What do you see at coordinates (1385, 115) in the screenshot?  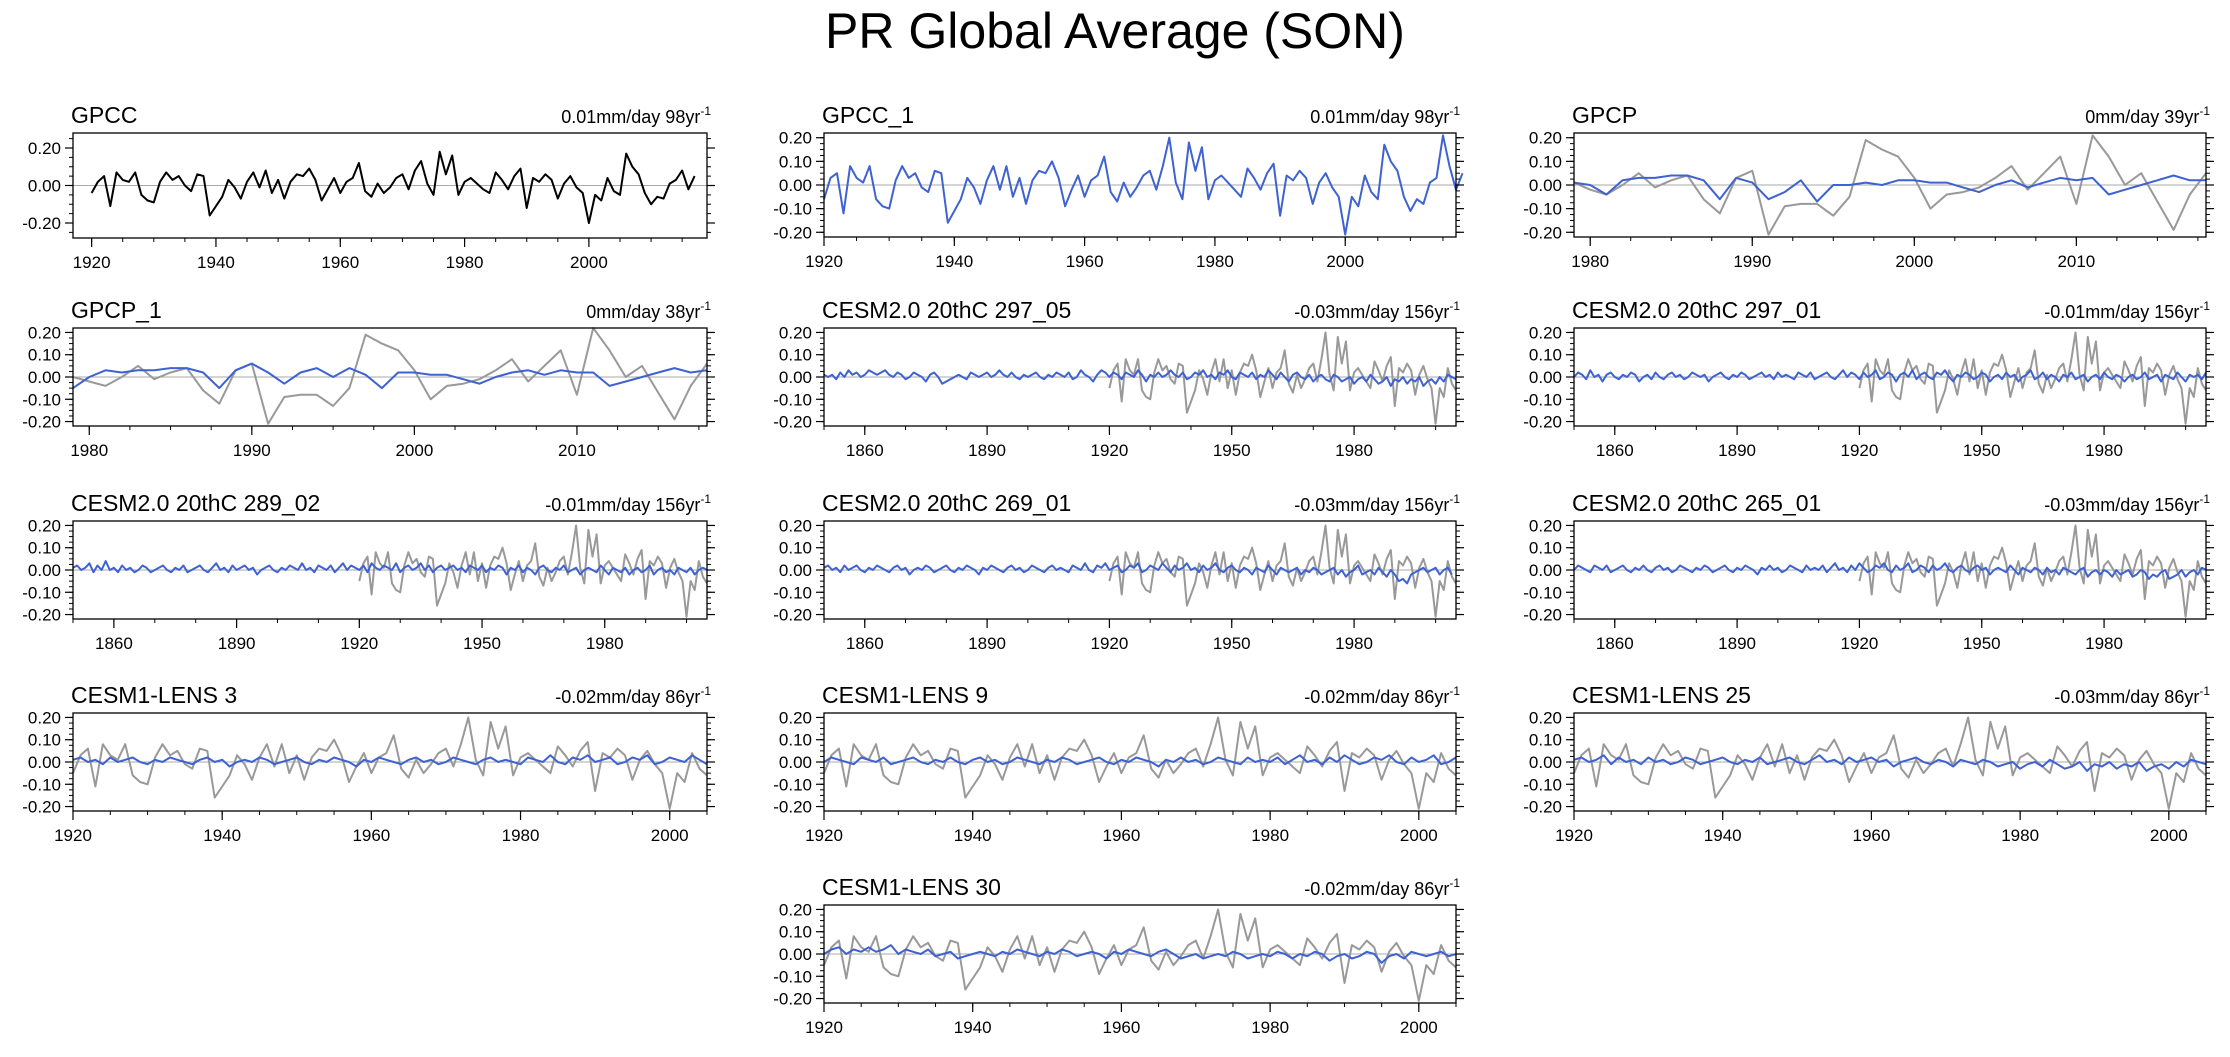 I see `panel-trend: 0.01mm/day 98yr-1` at bounding box center [1385, 115].